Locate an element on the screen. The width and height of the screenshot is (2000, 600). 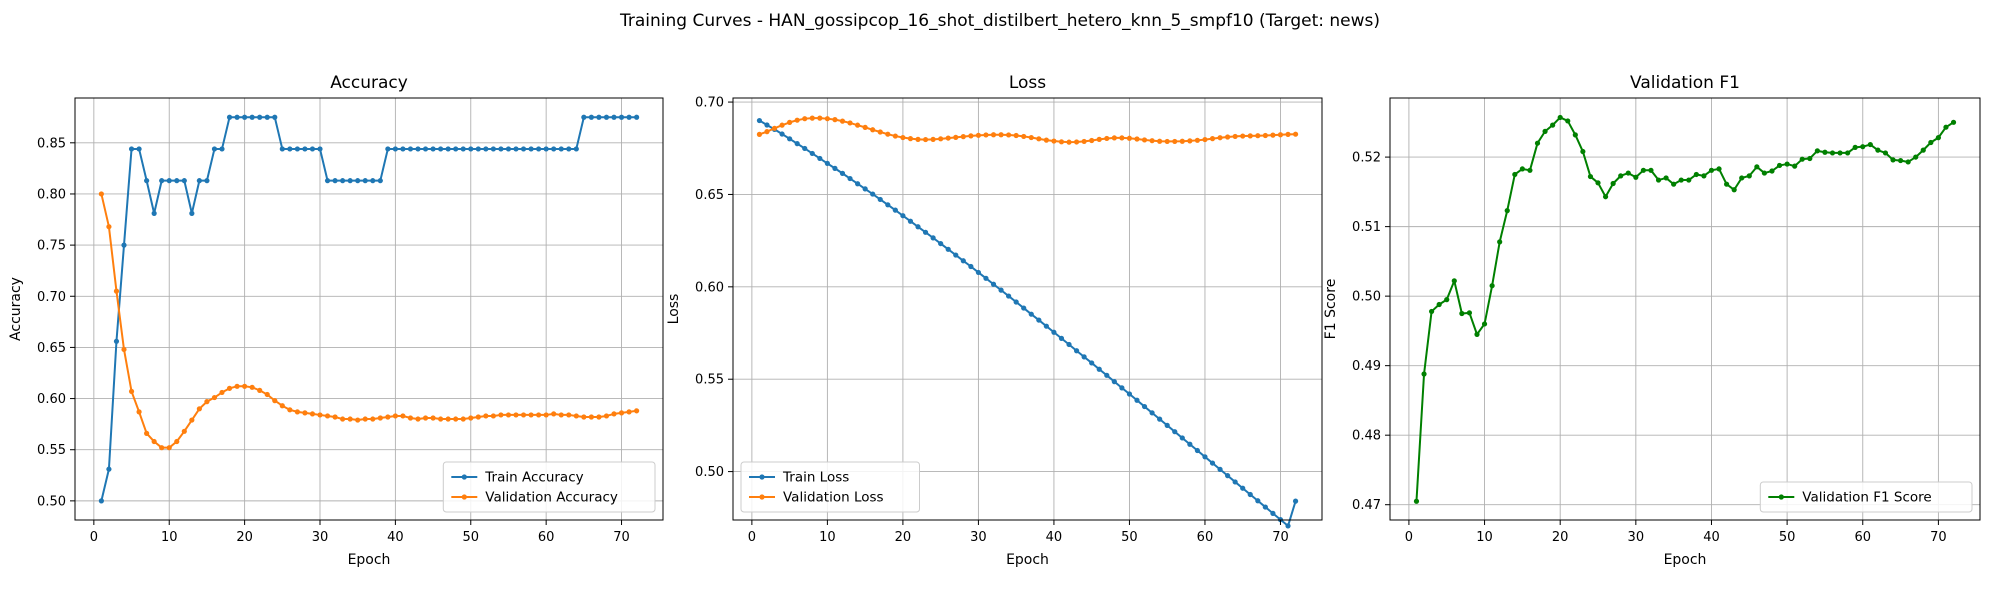
accuracy-x-tick-label: 40 is located at coordinates (395, 537).